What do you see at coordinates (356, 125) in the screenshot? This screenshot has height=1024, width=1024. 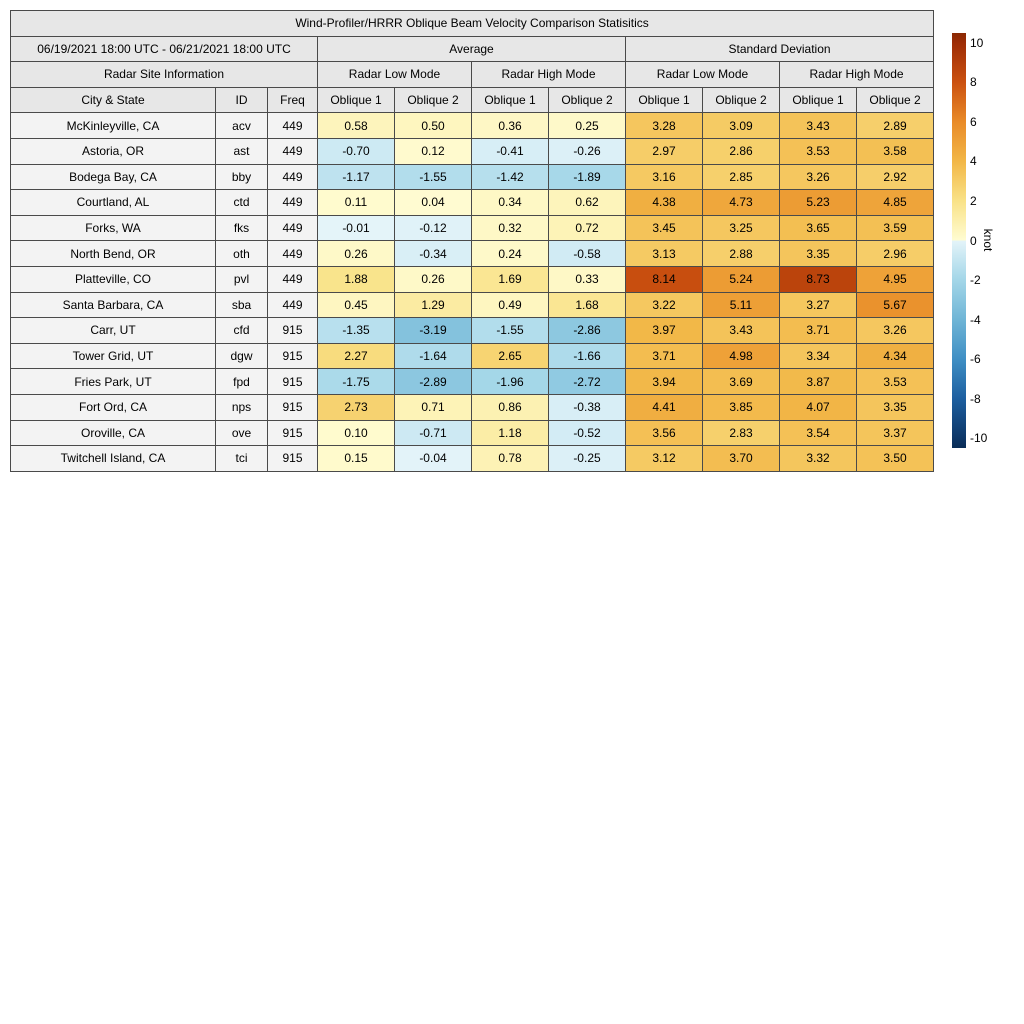 I see `value-cell: 0.58` at bounding box center [356, 125].